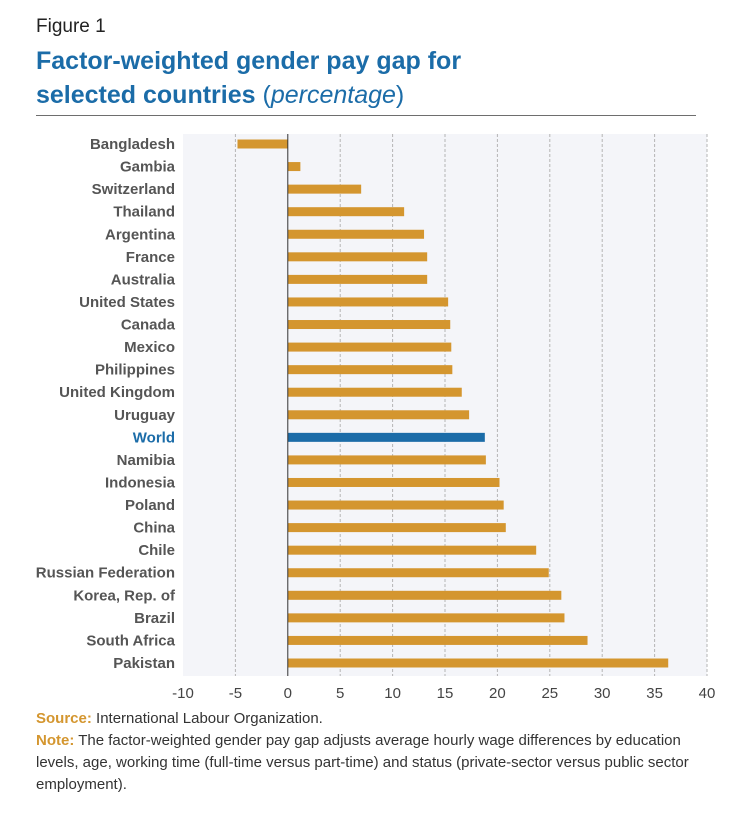 The height and width of the screenshot is (827, 744). I want to click on x-tick-label: 15, so click(445, 693).